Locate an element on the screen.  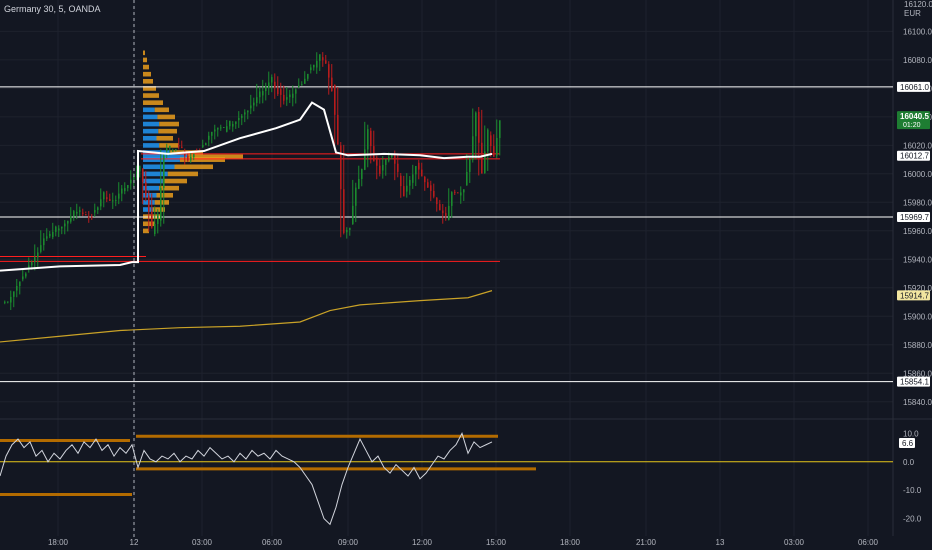
top-price-cut: 16120.0 is located at coordinates (918, 4).